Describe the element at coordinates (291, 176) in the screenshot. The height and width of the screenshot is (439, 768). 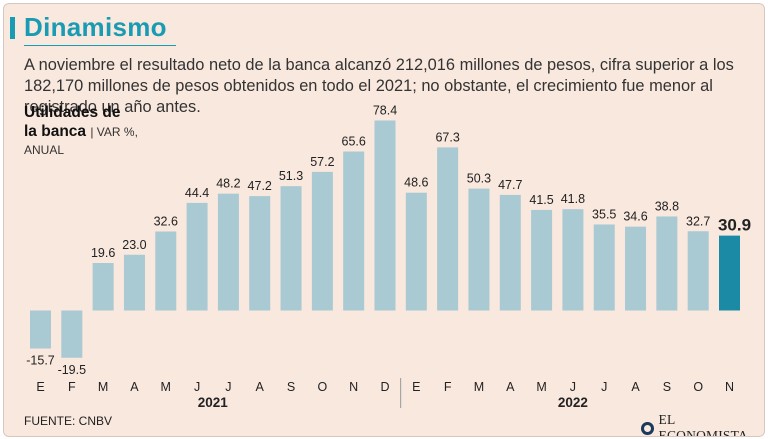
I see `value-label-8: 51.3` at that location.